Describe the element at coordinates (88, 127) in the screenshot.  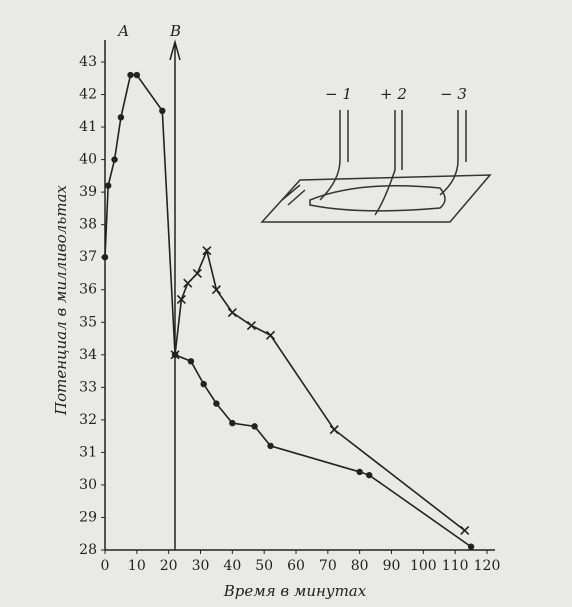
I see `y-tick-label: 41` at that location.